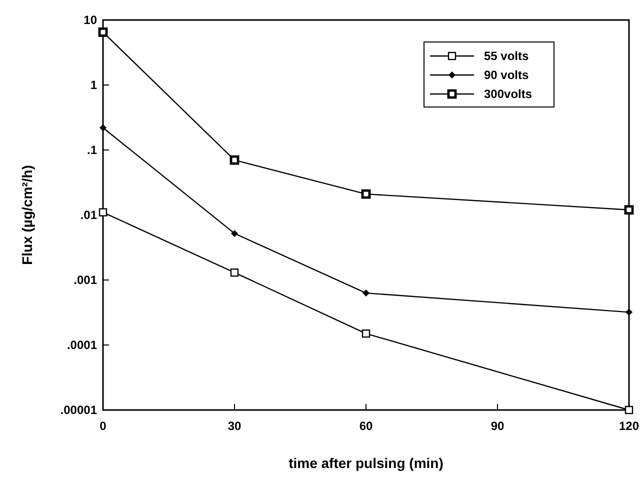 The image size is (643, 480). Describe the element at coordinates (629, 426) in the screenshot. I see `x-tick-label: 120` at that location.